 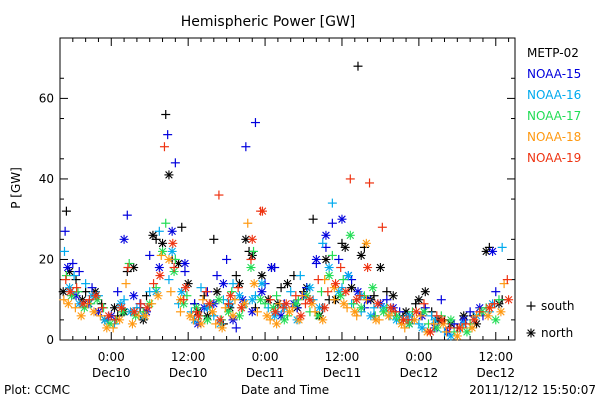 I want to click on legend-entry-metp-02: METP-02, so click(x=553, y=53).